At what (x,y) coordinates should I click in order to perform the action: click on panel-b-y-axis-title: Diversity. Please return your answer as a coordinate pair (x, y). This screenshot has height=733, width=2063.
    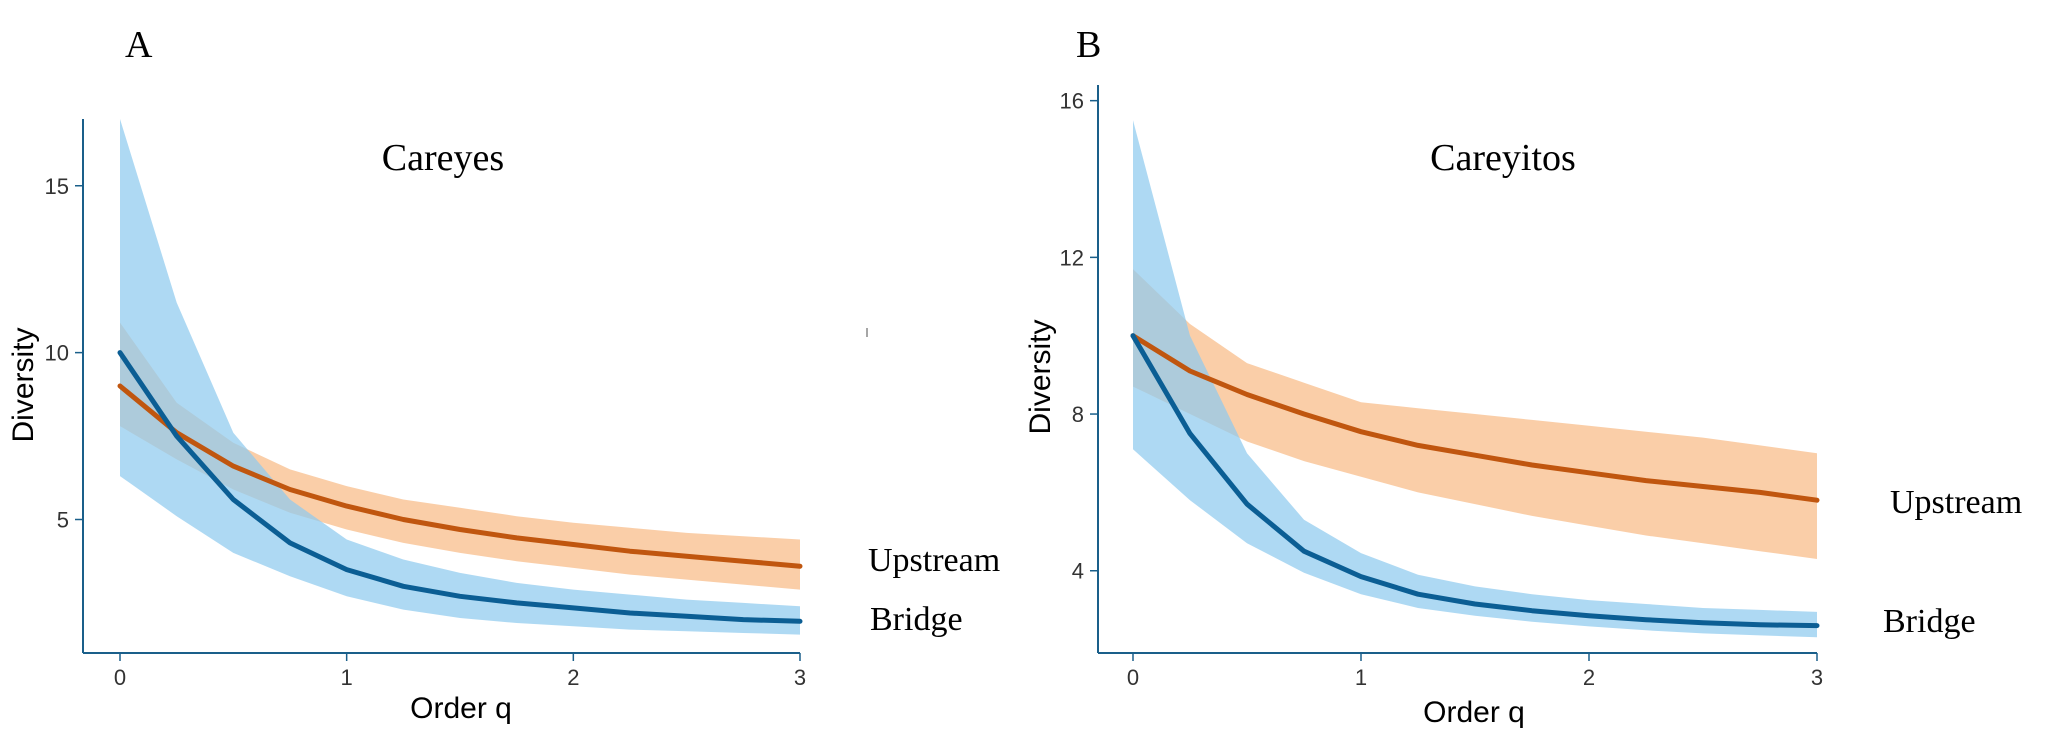
    Looking at the image, I should click on (1040, 376).